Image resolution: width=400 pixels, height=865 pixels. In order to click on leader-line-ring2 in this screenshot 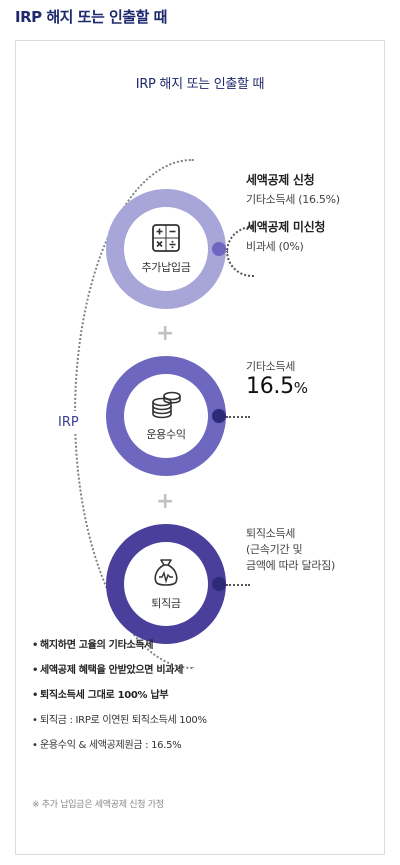, I will do `click(238, 417)`.